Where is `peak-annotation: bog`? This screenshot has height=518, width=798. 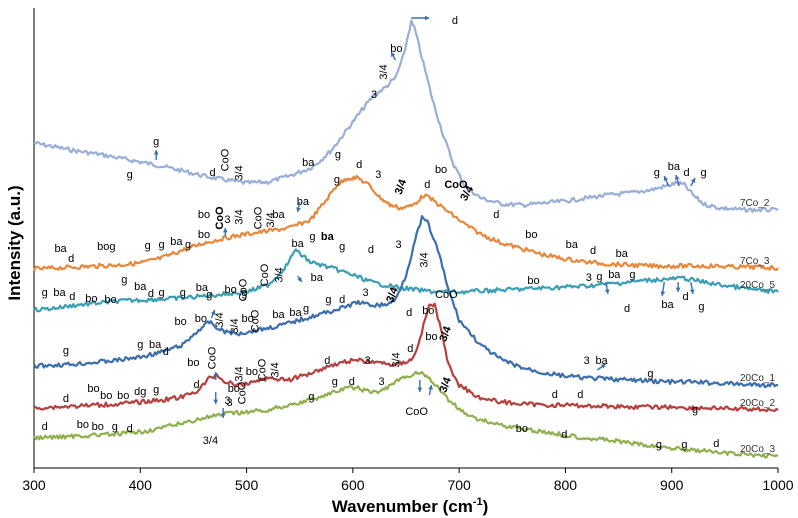 peak-annotation: bog is located at coordinates (106, 247).